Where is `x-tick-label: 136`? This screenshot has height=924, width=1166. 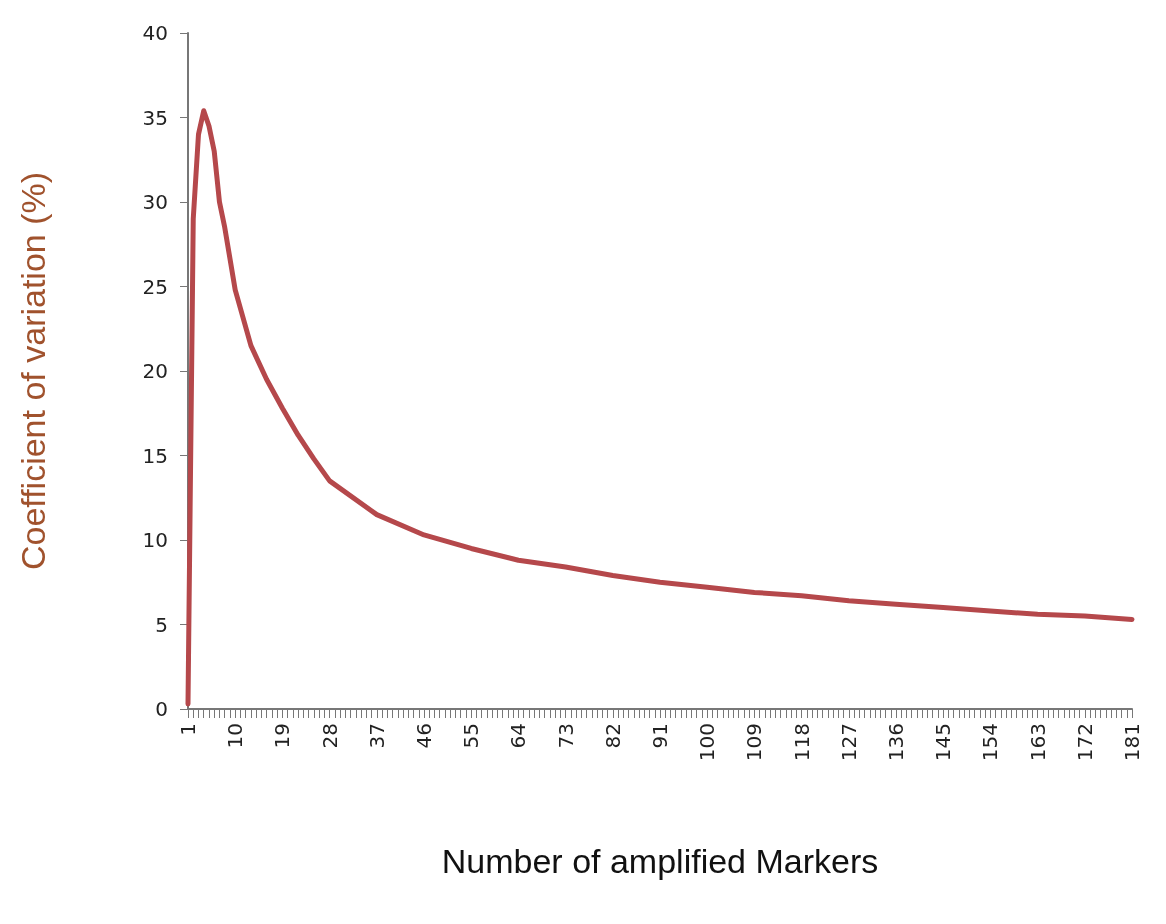 x-tick-label: 136 is located at coordinates (896, 742).